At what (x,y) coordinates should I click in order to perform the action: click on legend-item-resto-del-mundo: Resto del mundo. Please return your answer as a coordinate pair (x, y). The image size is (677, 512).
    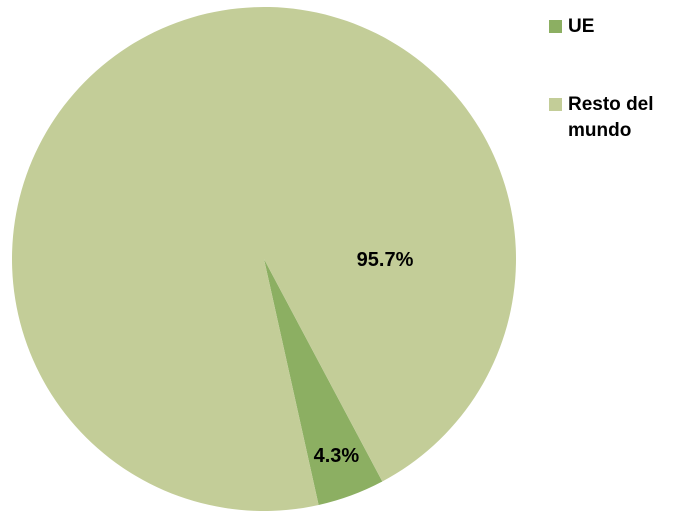
    Looking at the image, I should click on (613, 118).